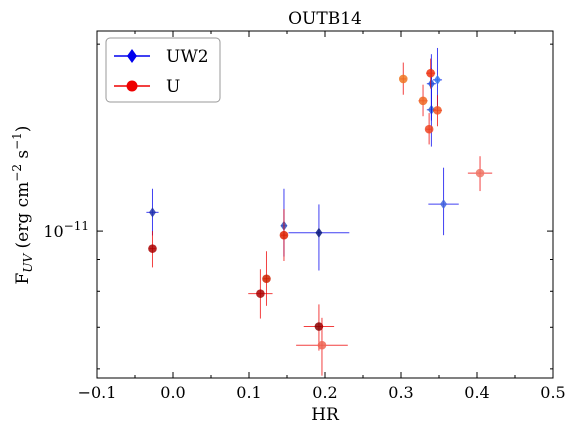 This screenshot has height=437, width=577. What do you see at coordinates (173, 87) in the screenshot?
I see `legend-label: U` at bounding box center [173, 87].